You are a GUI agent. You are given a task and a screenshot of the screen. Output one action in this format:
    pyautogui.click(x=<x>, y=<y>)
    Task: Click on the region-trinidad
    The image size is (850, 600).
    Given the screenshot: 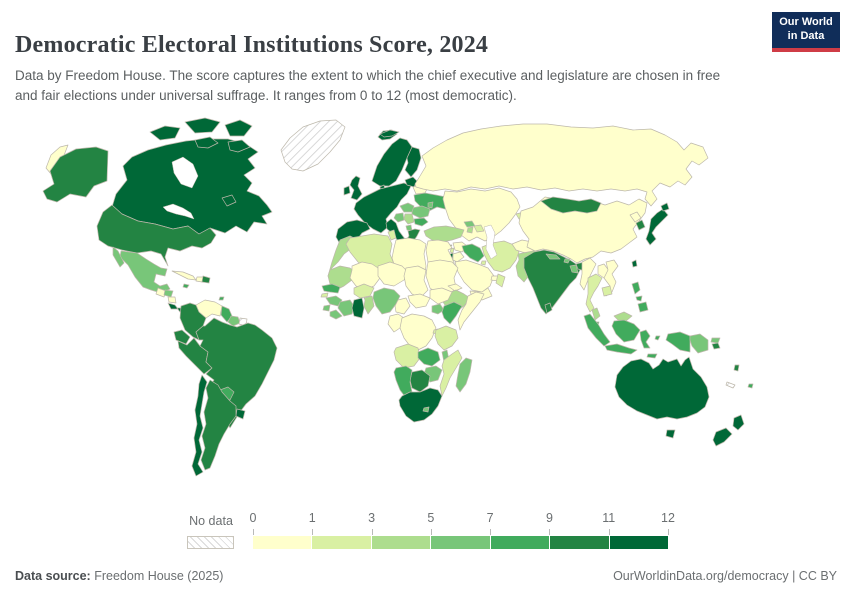 What is the action you would take?
    pyautogui.click(x=221, y=298)
    